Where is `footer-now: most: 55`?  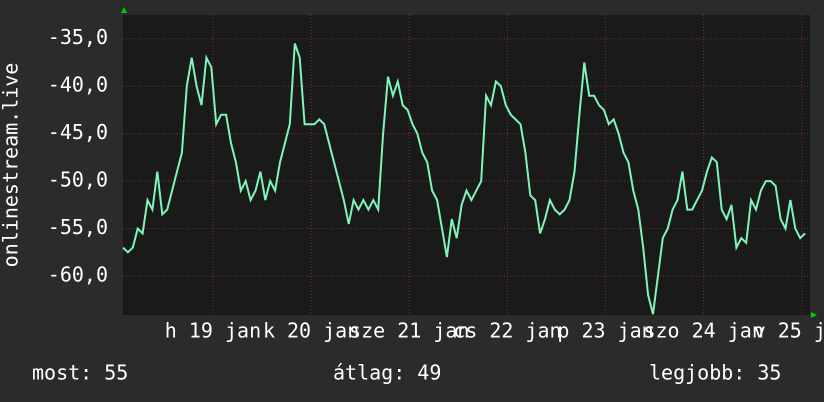
footer-now: most: 55 is located at coordinates (80, 373).